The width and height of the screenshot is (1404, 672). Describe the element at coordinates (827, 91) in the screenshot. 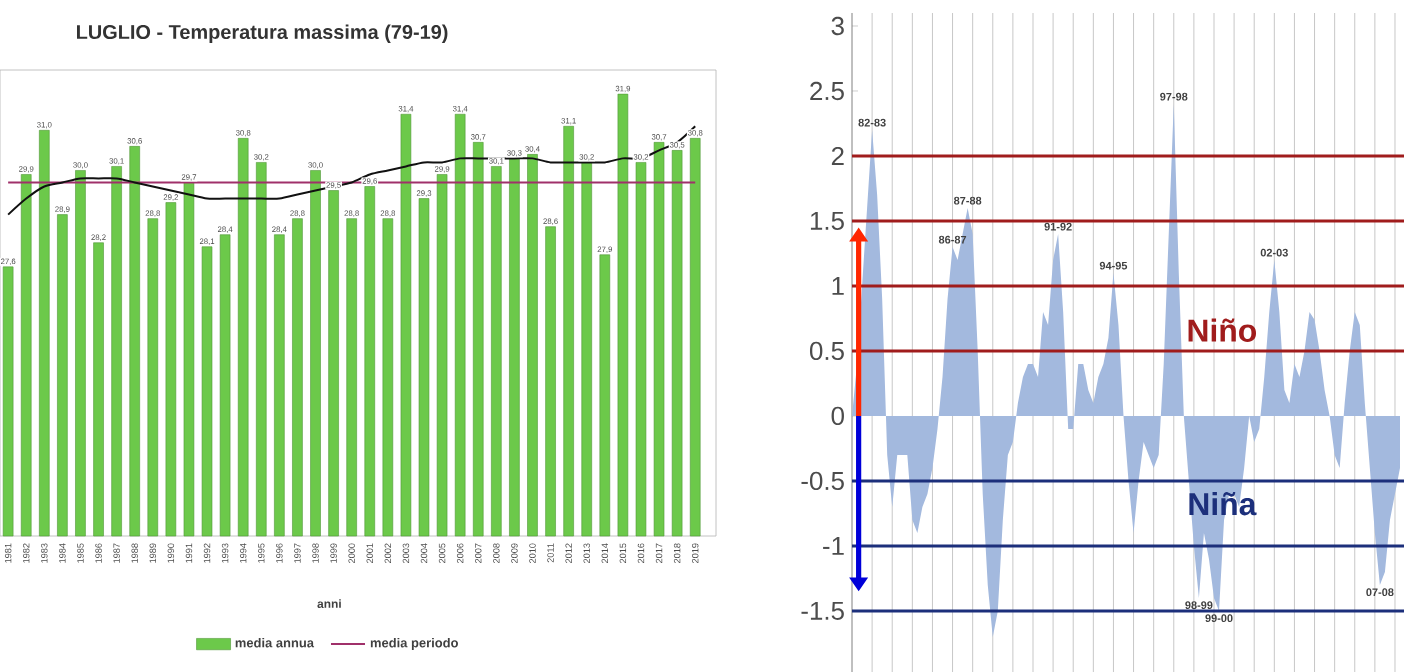

I see `y-tick-label: 2.5` at that location.